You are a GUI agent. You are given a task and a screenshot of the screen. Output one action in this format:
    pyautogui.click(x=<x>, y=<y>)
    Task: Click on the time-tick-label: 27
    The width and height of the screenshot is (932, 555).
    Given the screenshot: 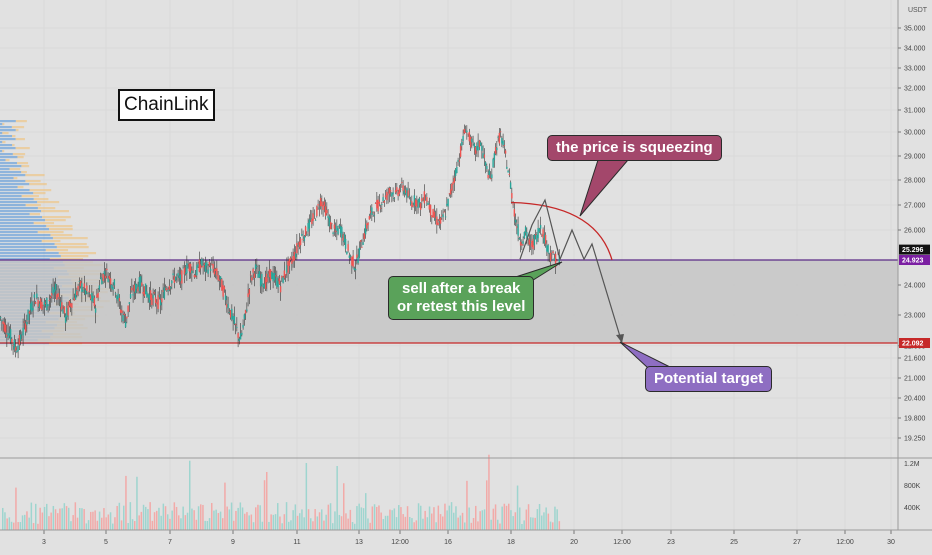 What is the action you would take?
    pyautogui.click(x=797, y=542)
    